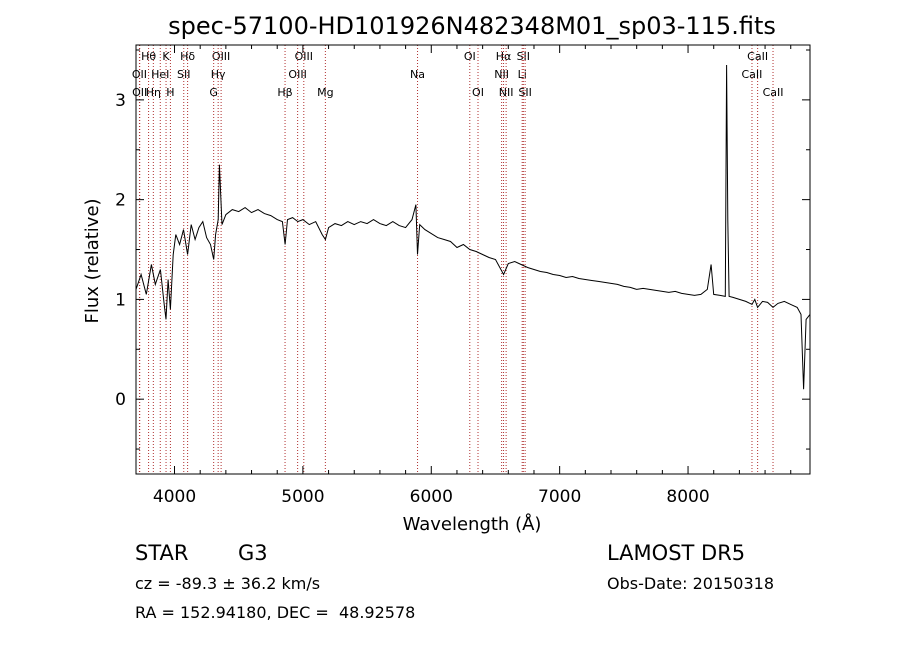 Image resolution: width=900 pixels, height=649 pixels. Describe the element at coordinates (120, 201) in the screenshot. I see `y-tick-label: 2` at that location.